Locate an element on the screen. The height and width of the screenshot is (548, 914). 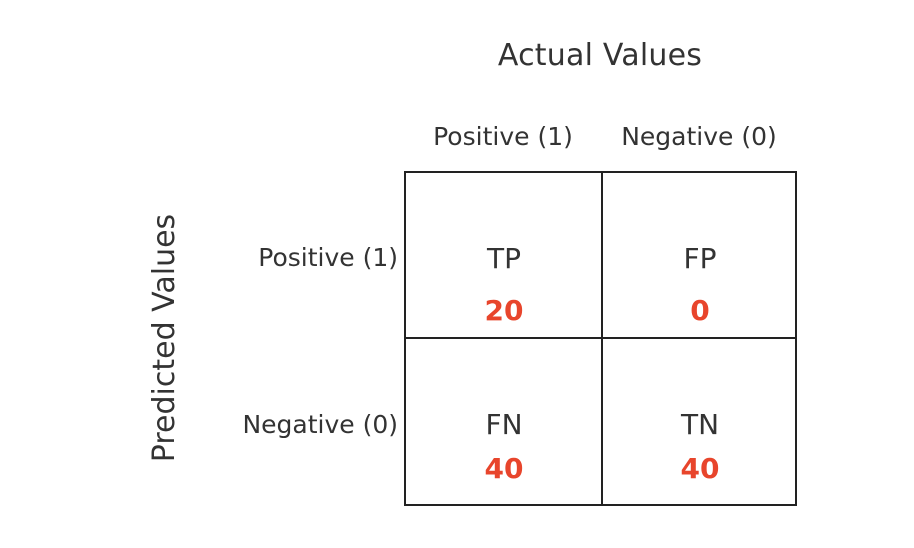
y-axis-label: Predicted Values is located at coordinates (164, 338).